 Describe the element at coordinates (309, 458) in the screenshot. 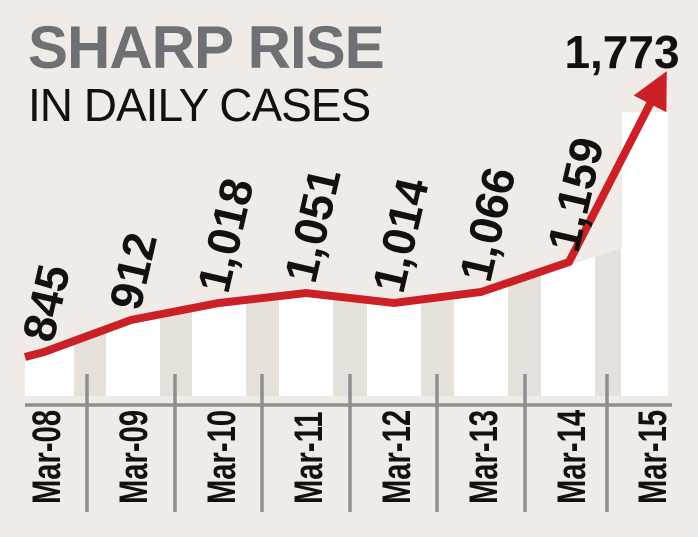

I see `x-axis-label: Mar-11` at that location.